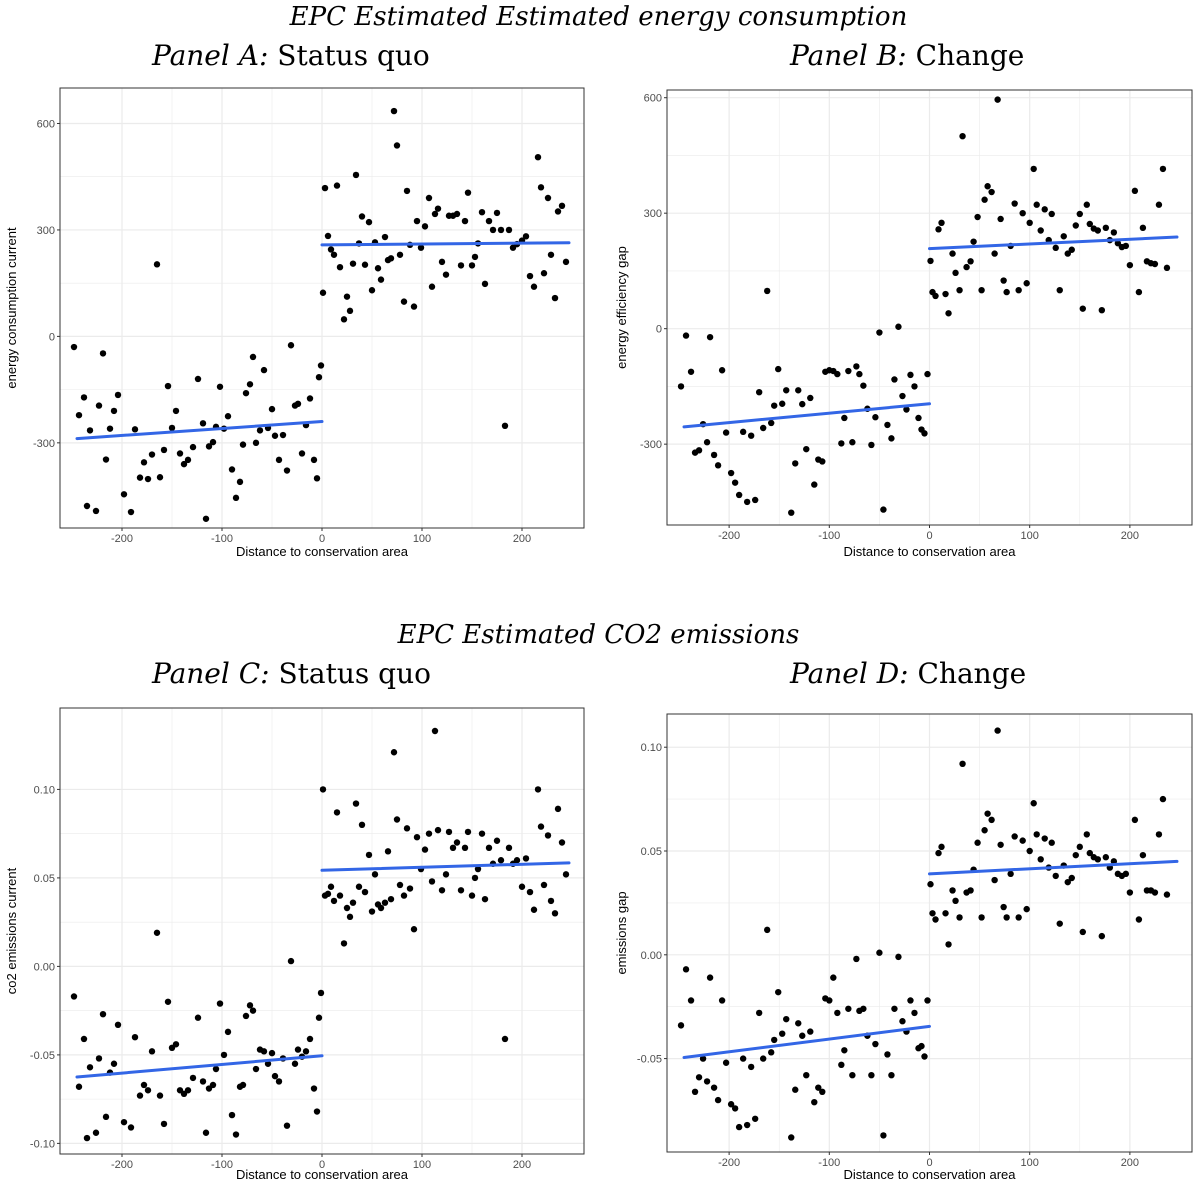  I want to click on fit-line, so click(445, 244).